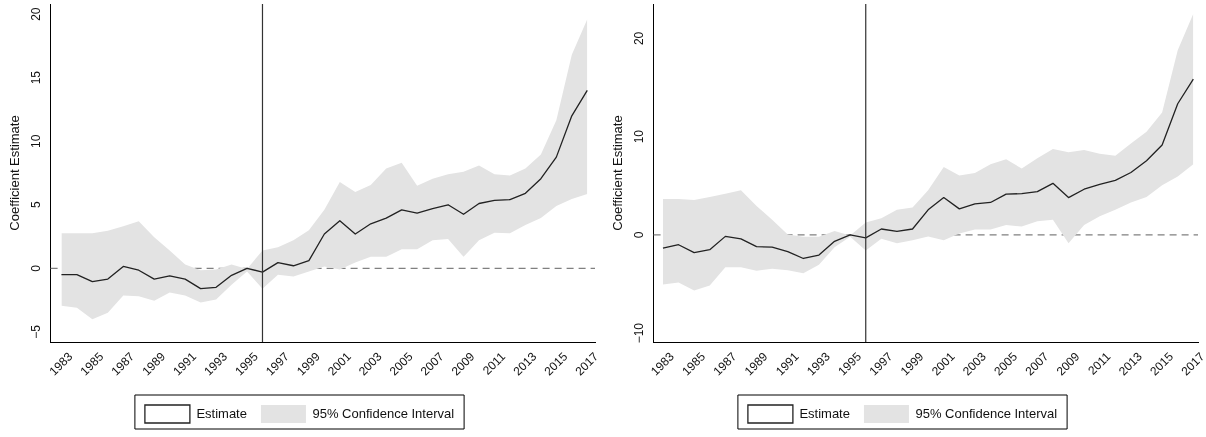  I want to click on y-tick-label: 5, so click(35, 205).